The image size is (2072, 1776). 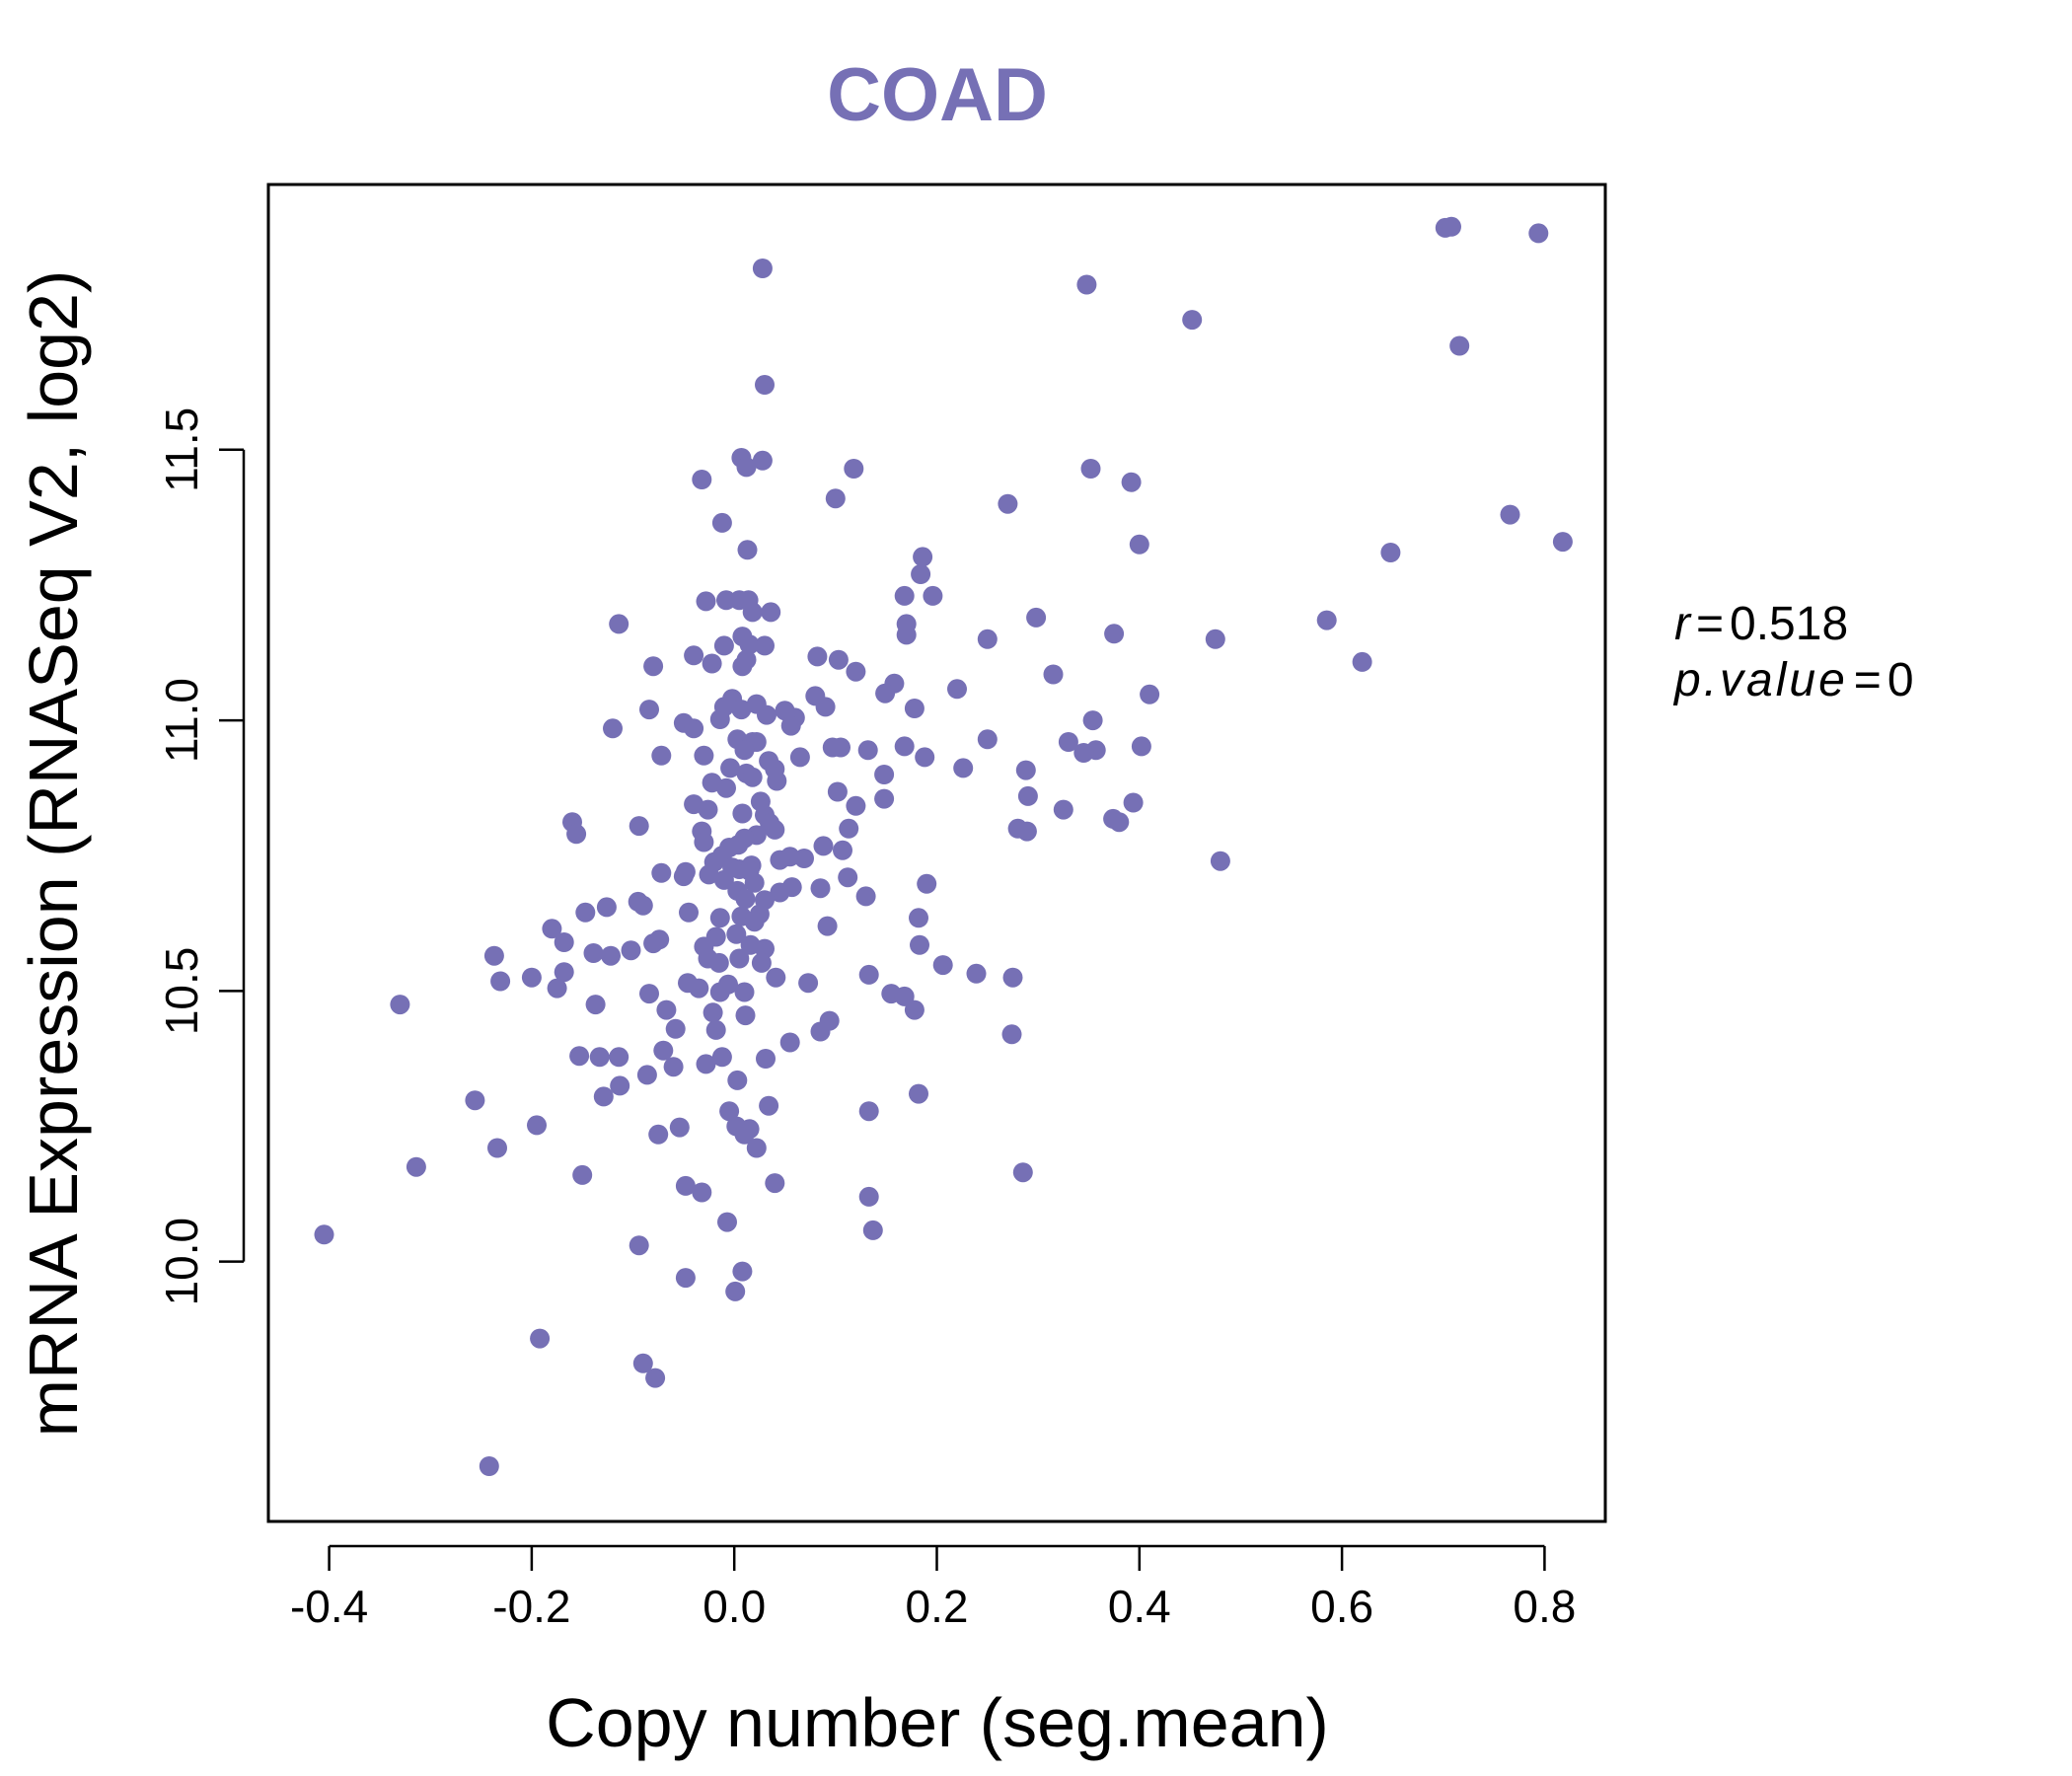 What do you see at coordinates (181, 1262) in the screenshot?
I see `y-tick-label: 10.0` at bounding box center [181, 1262].